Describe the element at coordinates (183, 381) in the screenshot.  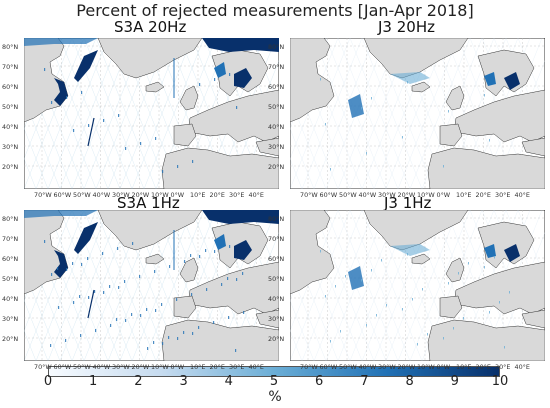
I see `colorbar-tick-3: 3` at that location.